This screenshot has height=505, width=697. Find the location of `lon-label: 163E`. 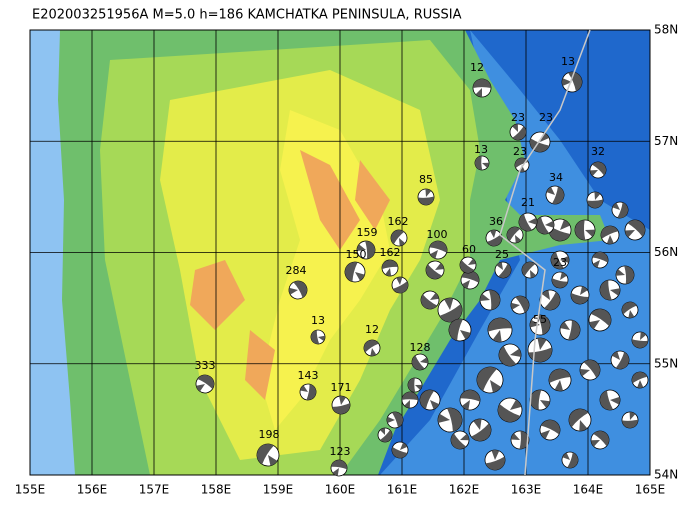

lon-label: 163E is located at coordinates (526, 490).